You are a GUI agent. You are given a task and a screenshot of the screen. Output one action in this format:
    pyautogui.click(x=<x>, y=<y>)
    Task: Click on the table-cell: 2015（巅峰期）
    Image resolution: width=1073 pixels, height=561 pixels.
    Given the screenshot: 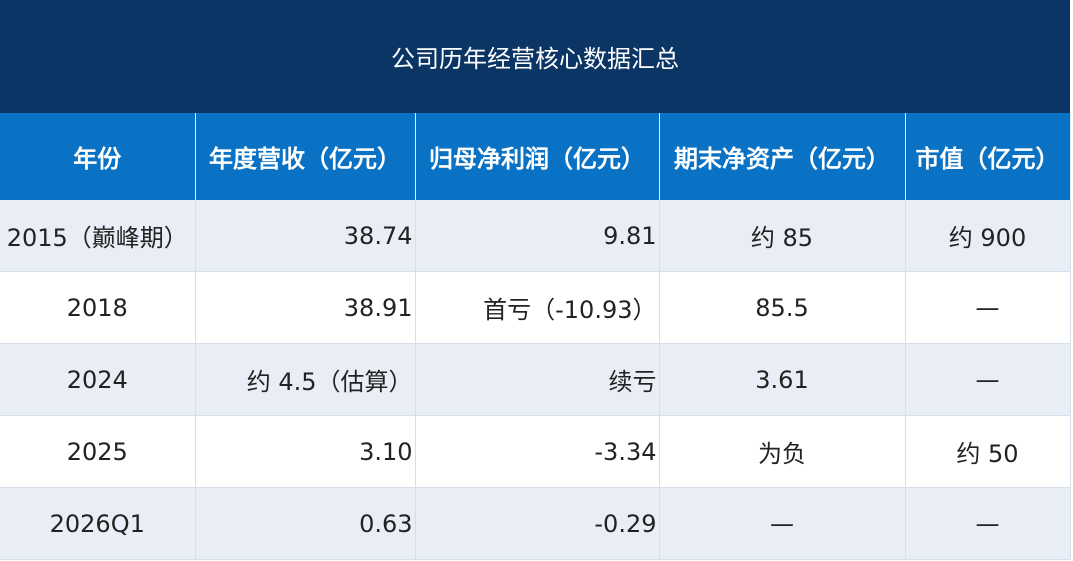 What is the action you would take?
    pyautogui.click(x=98, y=236)
    